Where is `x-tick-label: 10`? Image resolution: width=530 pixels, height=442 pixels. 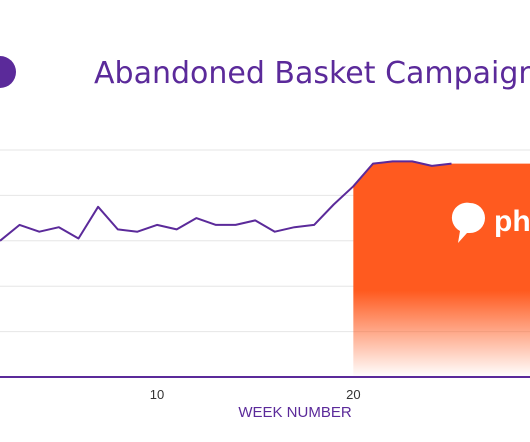
x-tick-label: 10 is located at coordinates (157, 394).